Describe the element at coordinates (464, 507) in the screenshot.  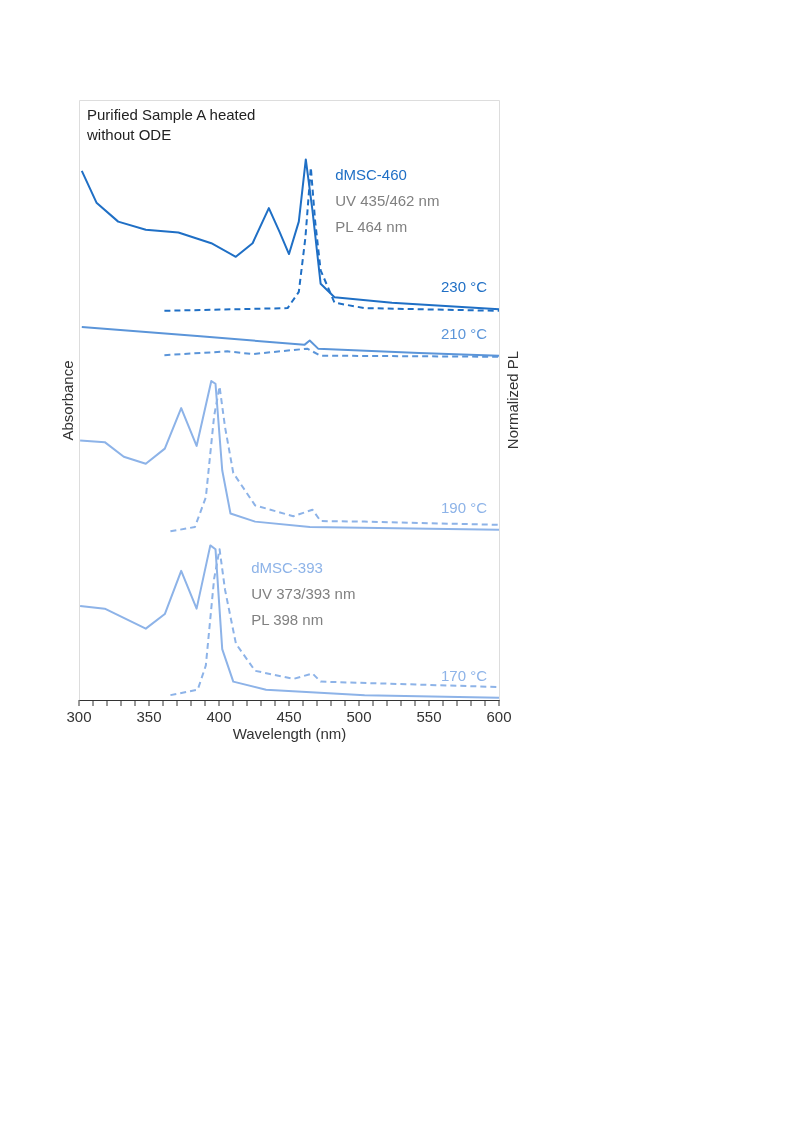
I see `series-label: 190 °C` at that location.